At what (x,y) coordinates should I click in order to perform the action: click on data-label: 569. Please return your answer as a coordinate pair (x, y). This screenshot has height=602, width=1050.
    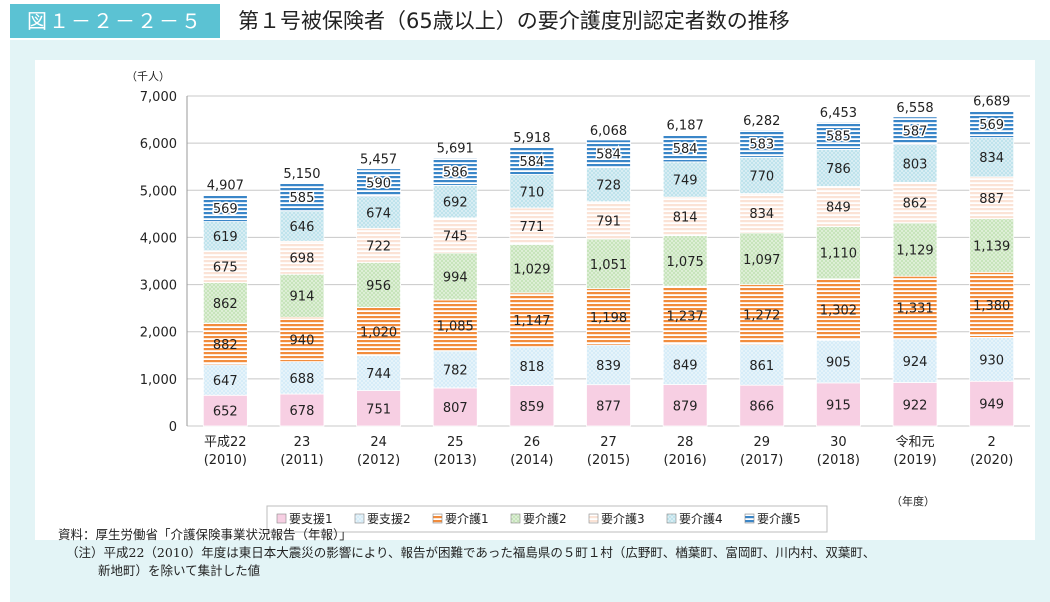
    Looking at the image, I should click on (991, 125).